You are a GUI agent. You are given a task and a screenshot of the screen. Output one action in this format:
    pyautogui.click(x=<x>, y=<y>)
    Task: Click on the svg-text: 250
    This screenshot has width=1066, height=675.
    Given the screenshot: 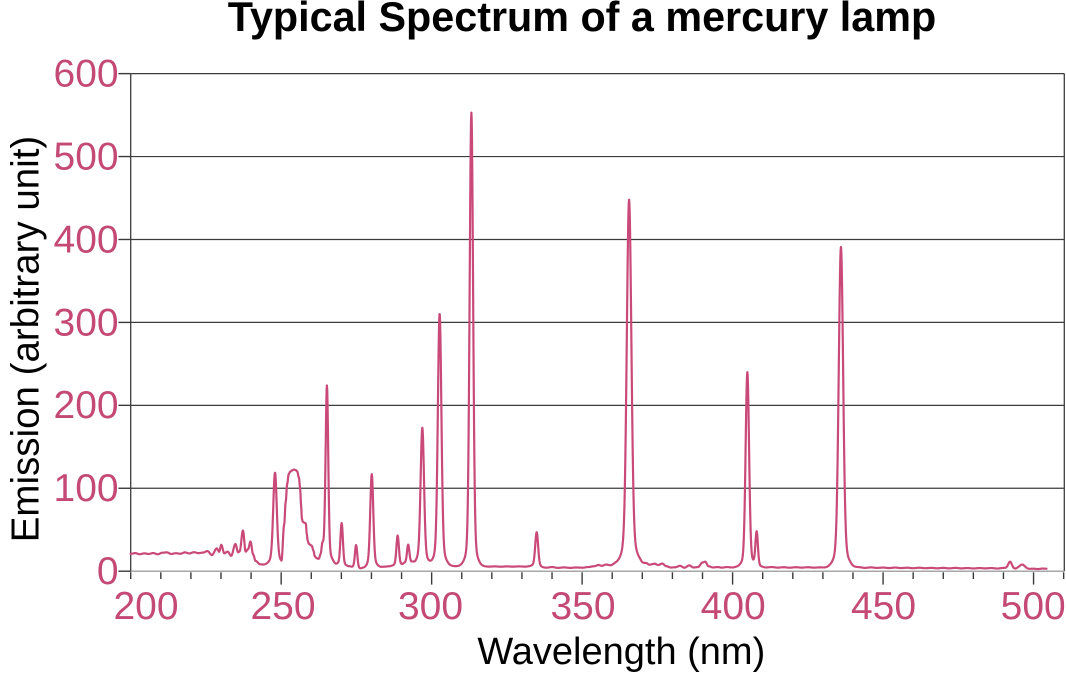 What is the action you would take?
    pyautogui.click(x=282, y=606)
    